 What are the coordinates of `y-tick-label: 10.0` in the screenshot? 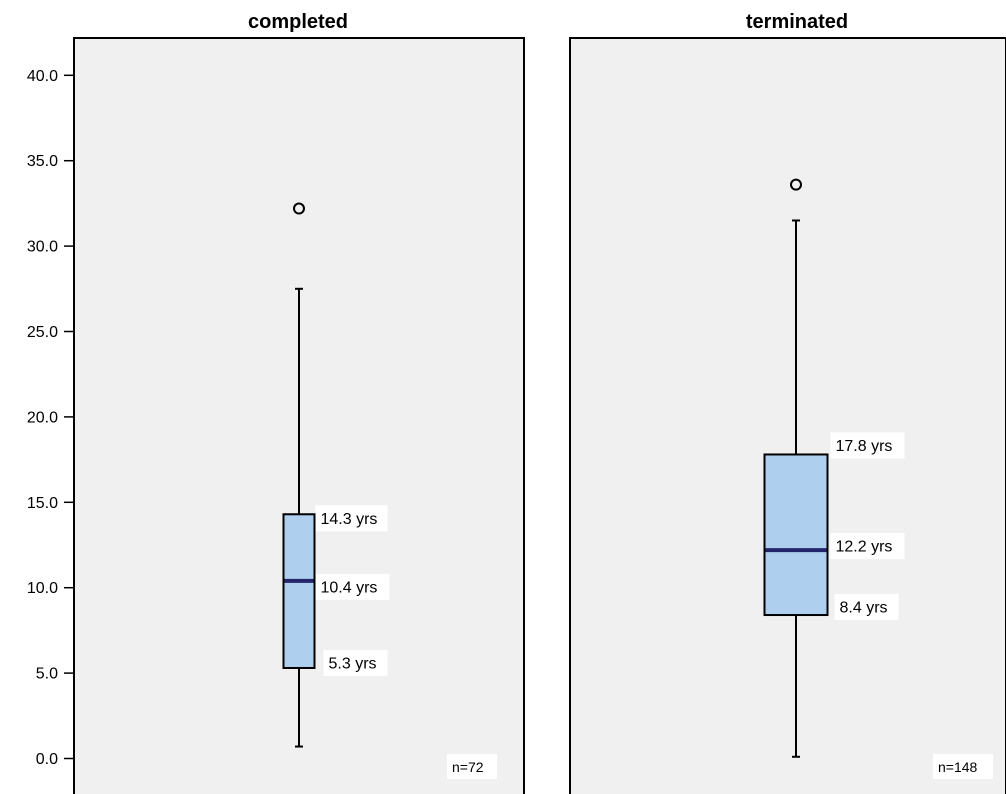 It's located at (42, 588).